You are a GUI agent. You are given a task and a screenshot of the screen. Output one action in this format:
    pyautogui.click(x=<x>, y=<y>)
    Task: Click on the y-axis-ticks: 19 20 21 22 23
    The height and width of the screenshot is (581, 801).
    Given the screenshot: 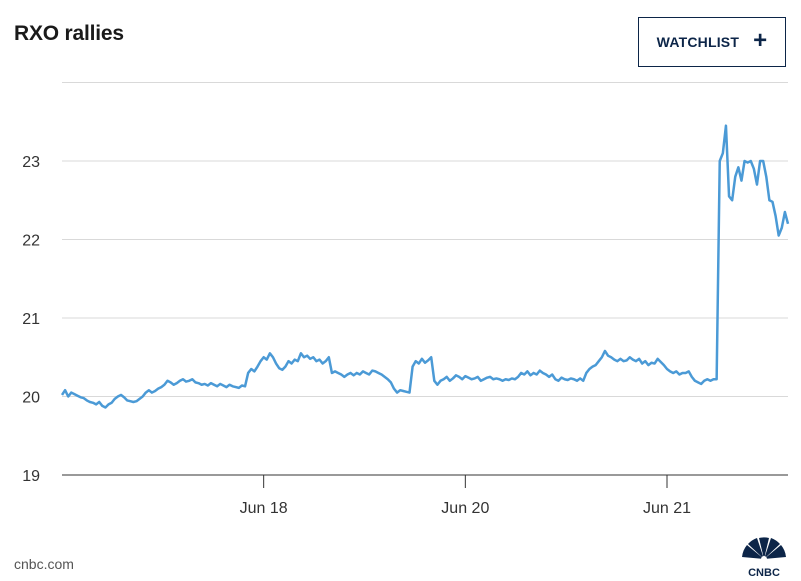 What is the action you would take?
    pyautogui.click(x=31, y=319)
    